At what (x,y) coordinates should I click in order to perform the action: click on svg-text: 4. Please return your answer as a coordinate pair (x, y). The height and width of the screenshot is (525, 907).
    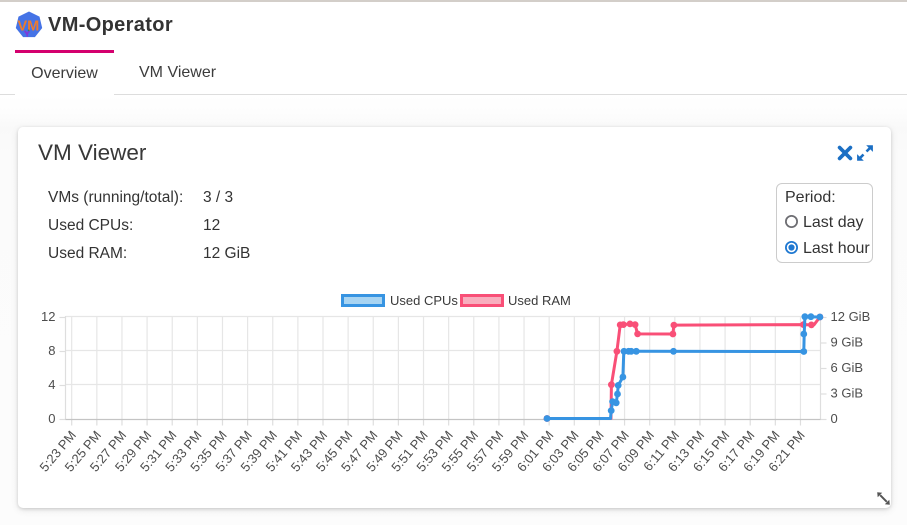
    Looking at the image, I should click on (51, 384).